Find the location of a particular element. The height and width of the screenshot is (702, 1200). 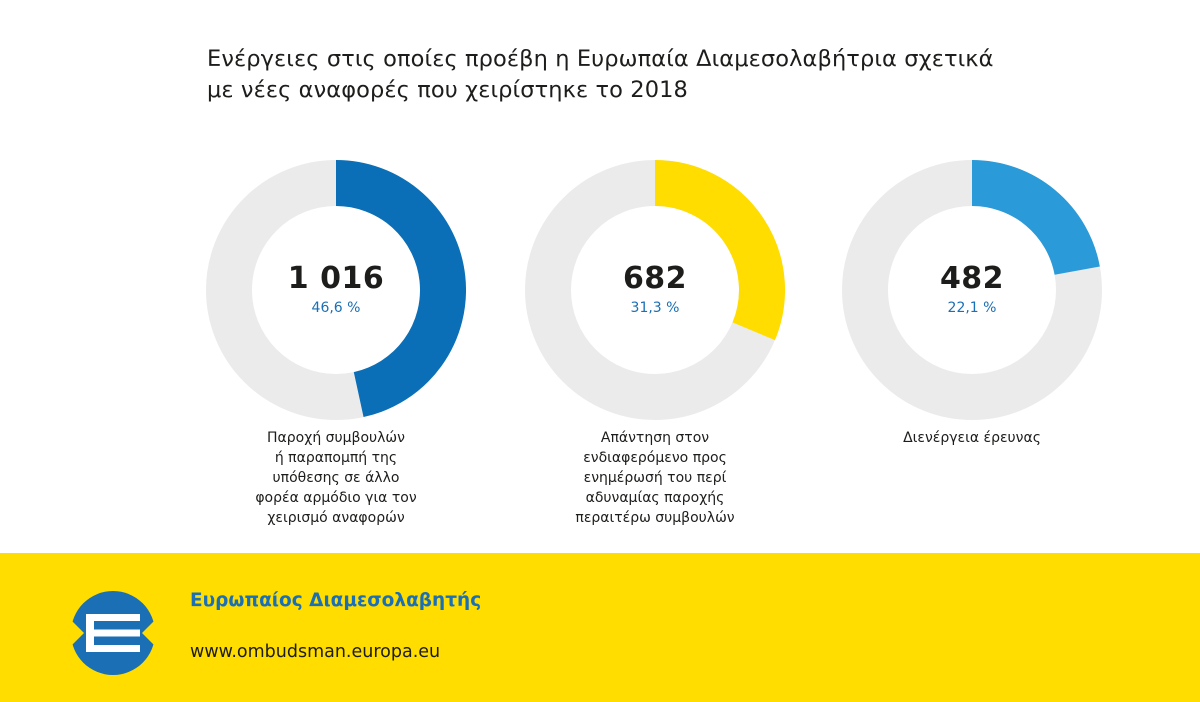

donut-chart-advice: 1 016 46,6 % is located at coordinates (336, 290).